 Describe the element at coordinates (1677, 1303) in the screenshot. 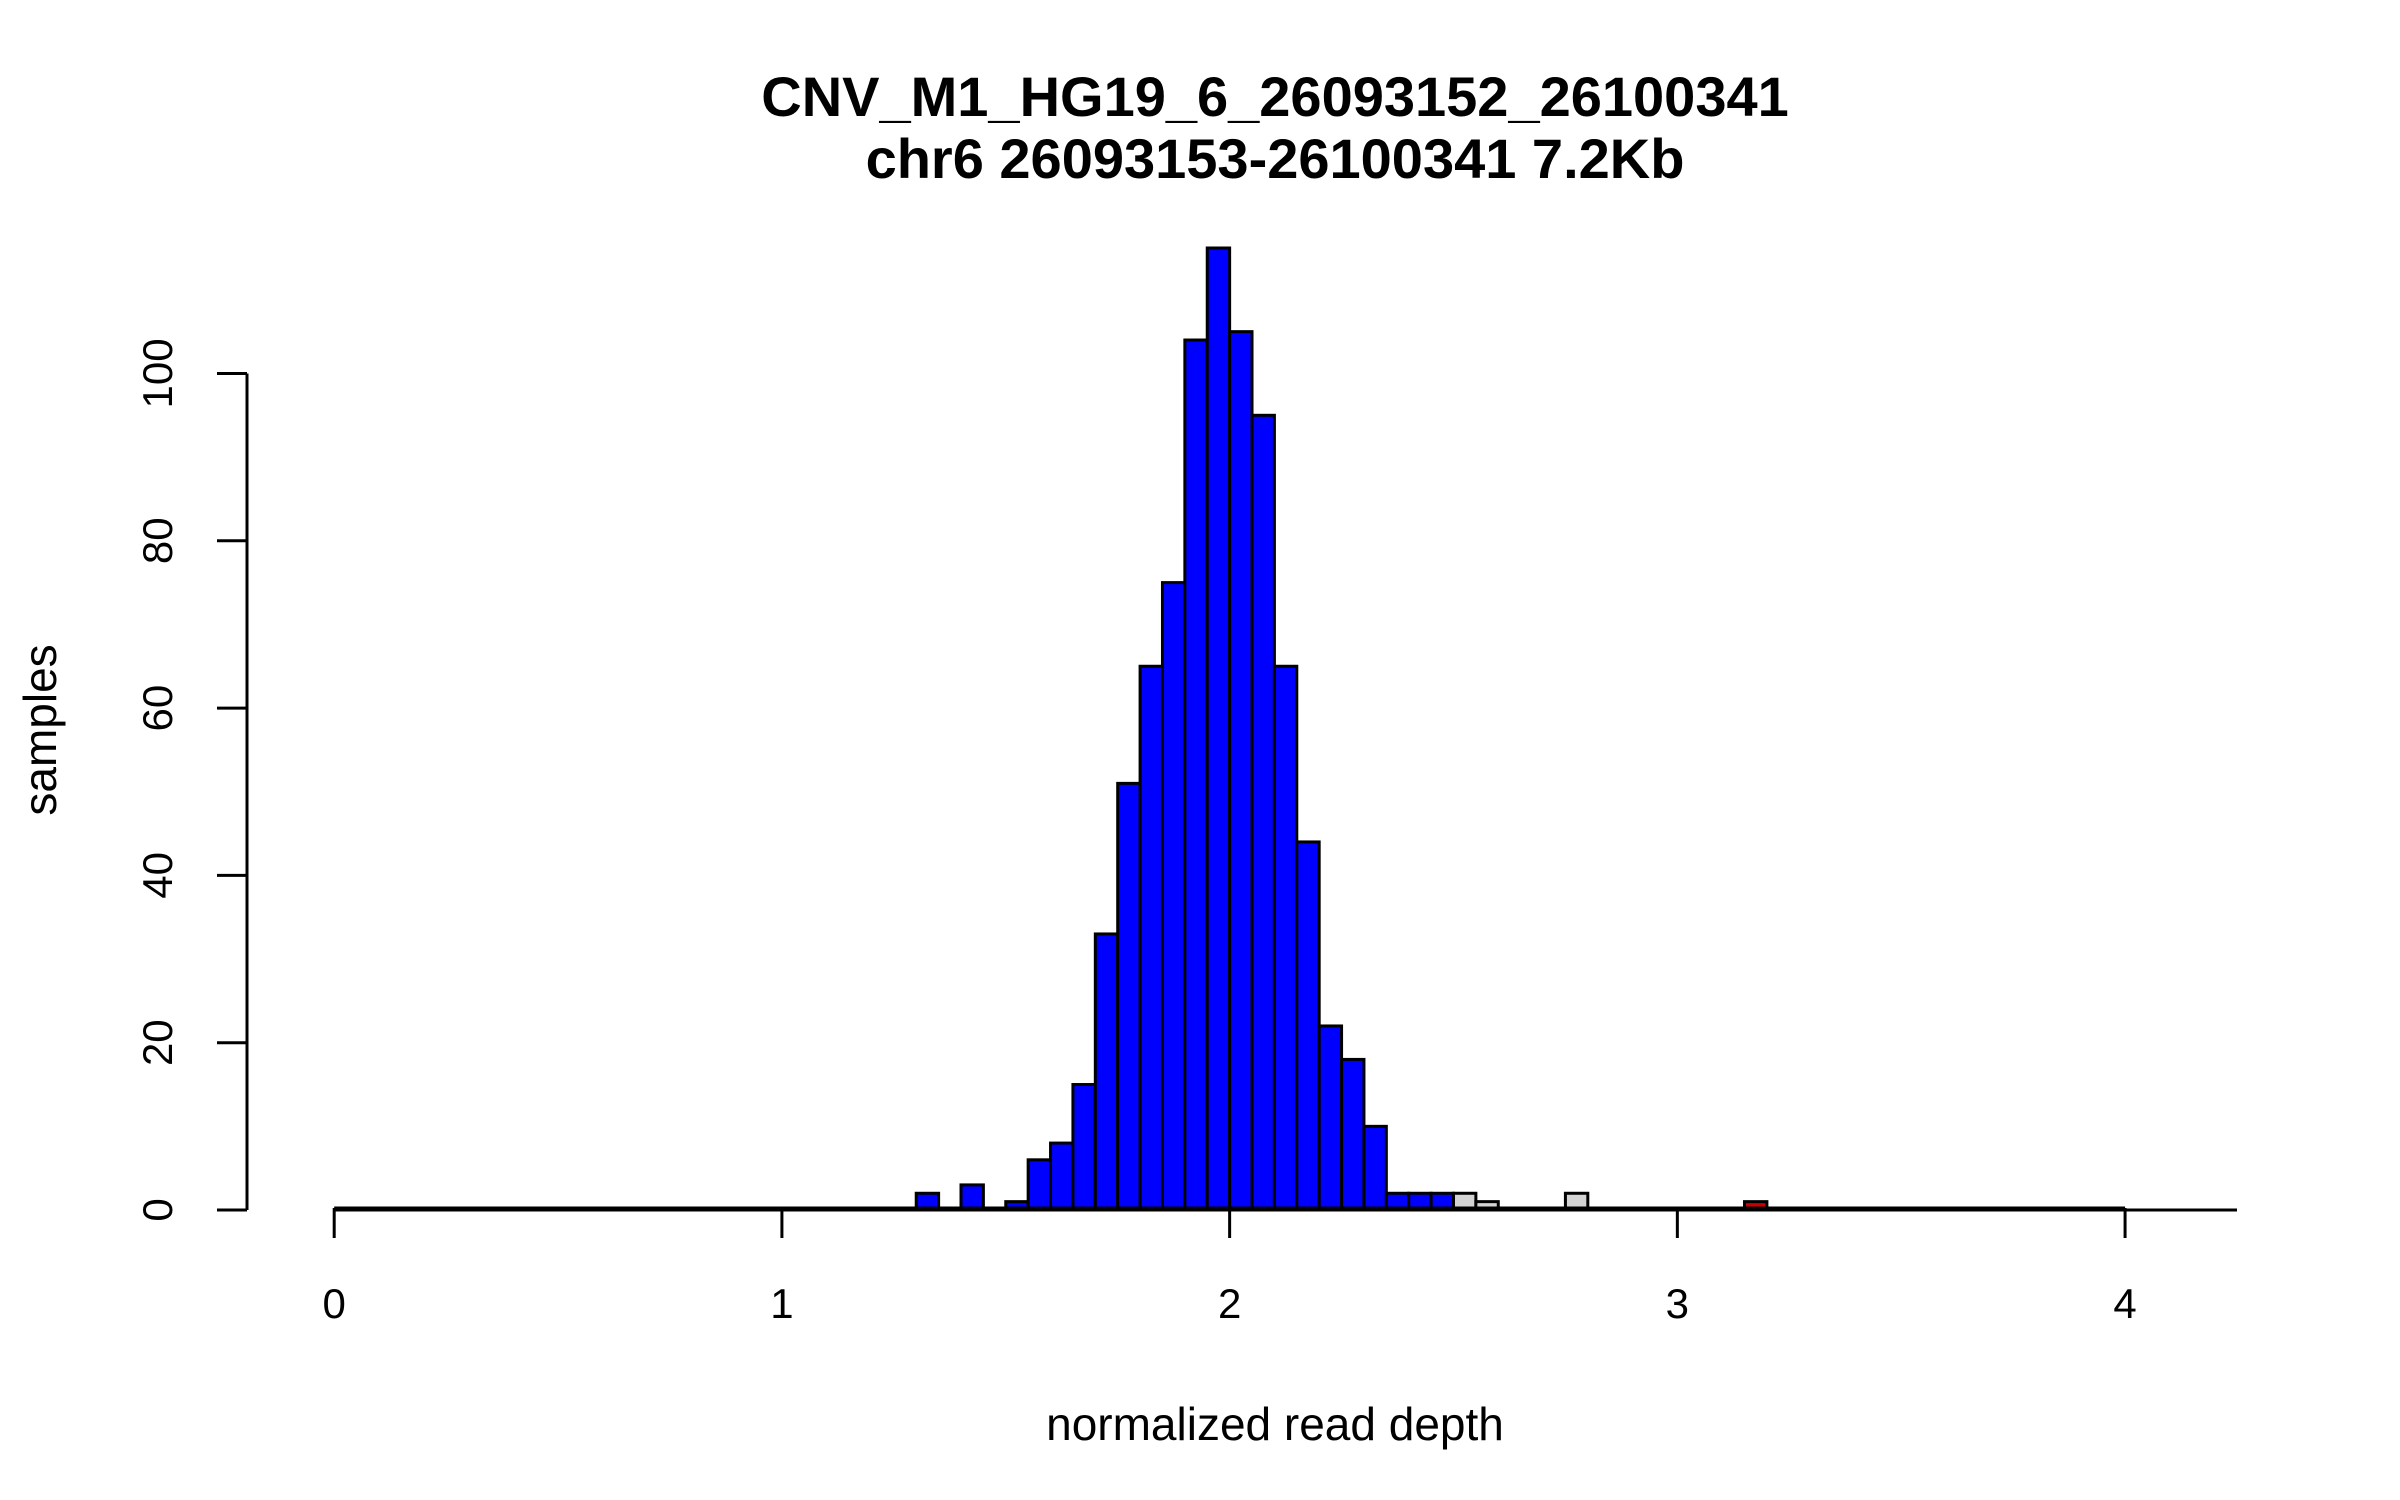

I see `x-tick-label-3: 3` at that location.